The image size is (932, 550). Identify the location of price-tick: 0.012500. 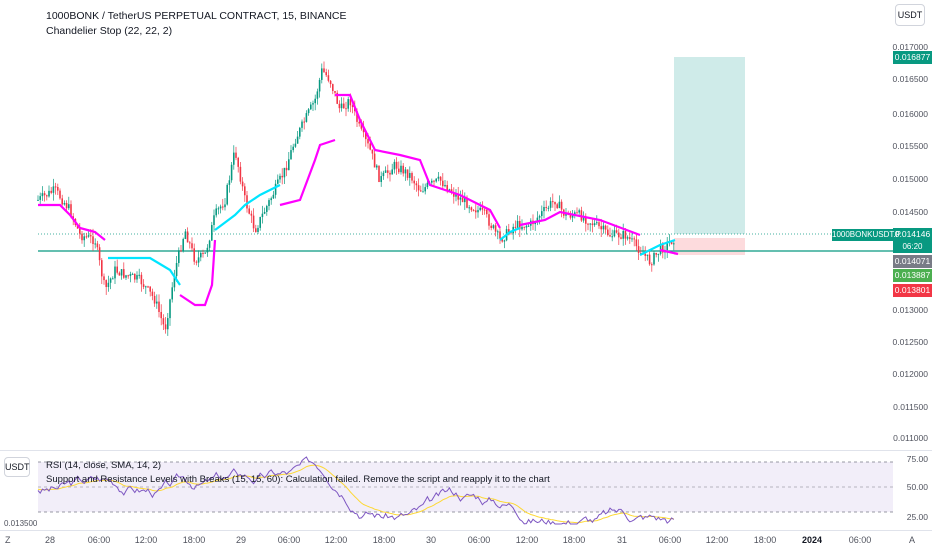
(910, 342).